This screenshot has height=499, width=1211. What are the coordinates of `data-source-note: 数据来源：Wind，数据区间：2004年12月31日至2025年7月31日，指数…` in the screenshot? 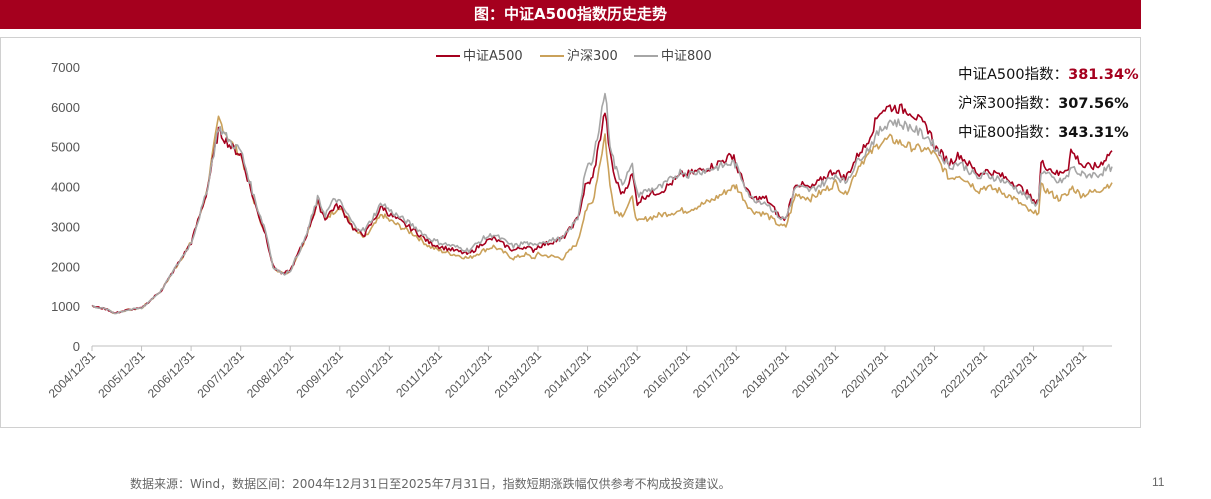 It's located at (430, 484).